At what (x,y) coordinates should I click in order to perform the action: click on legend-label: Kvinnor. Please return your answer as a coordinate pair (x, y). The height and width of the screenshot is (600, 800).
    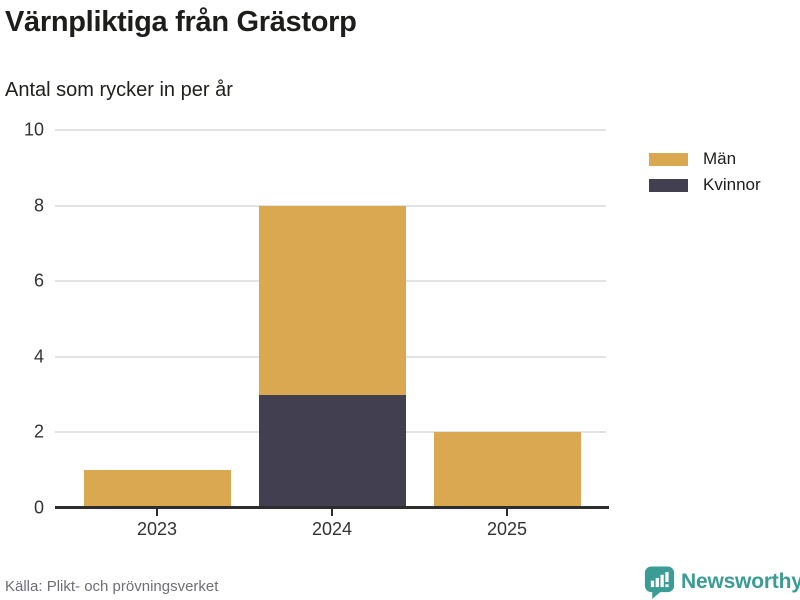
    Looking at the image, I should click on (732, 184).